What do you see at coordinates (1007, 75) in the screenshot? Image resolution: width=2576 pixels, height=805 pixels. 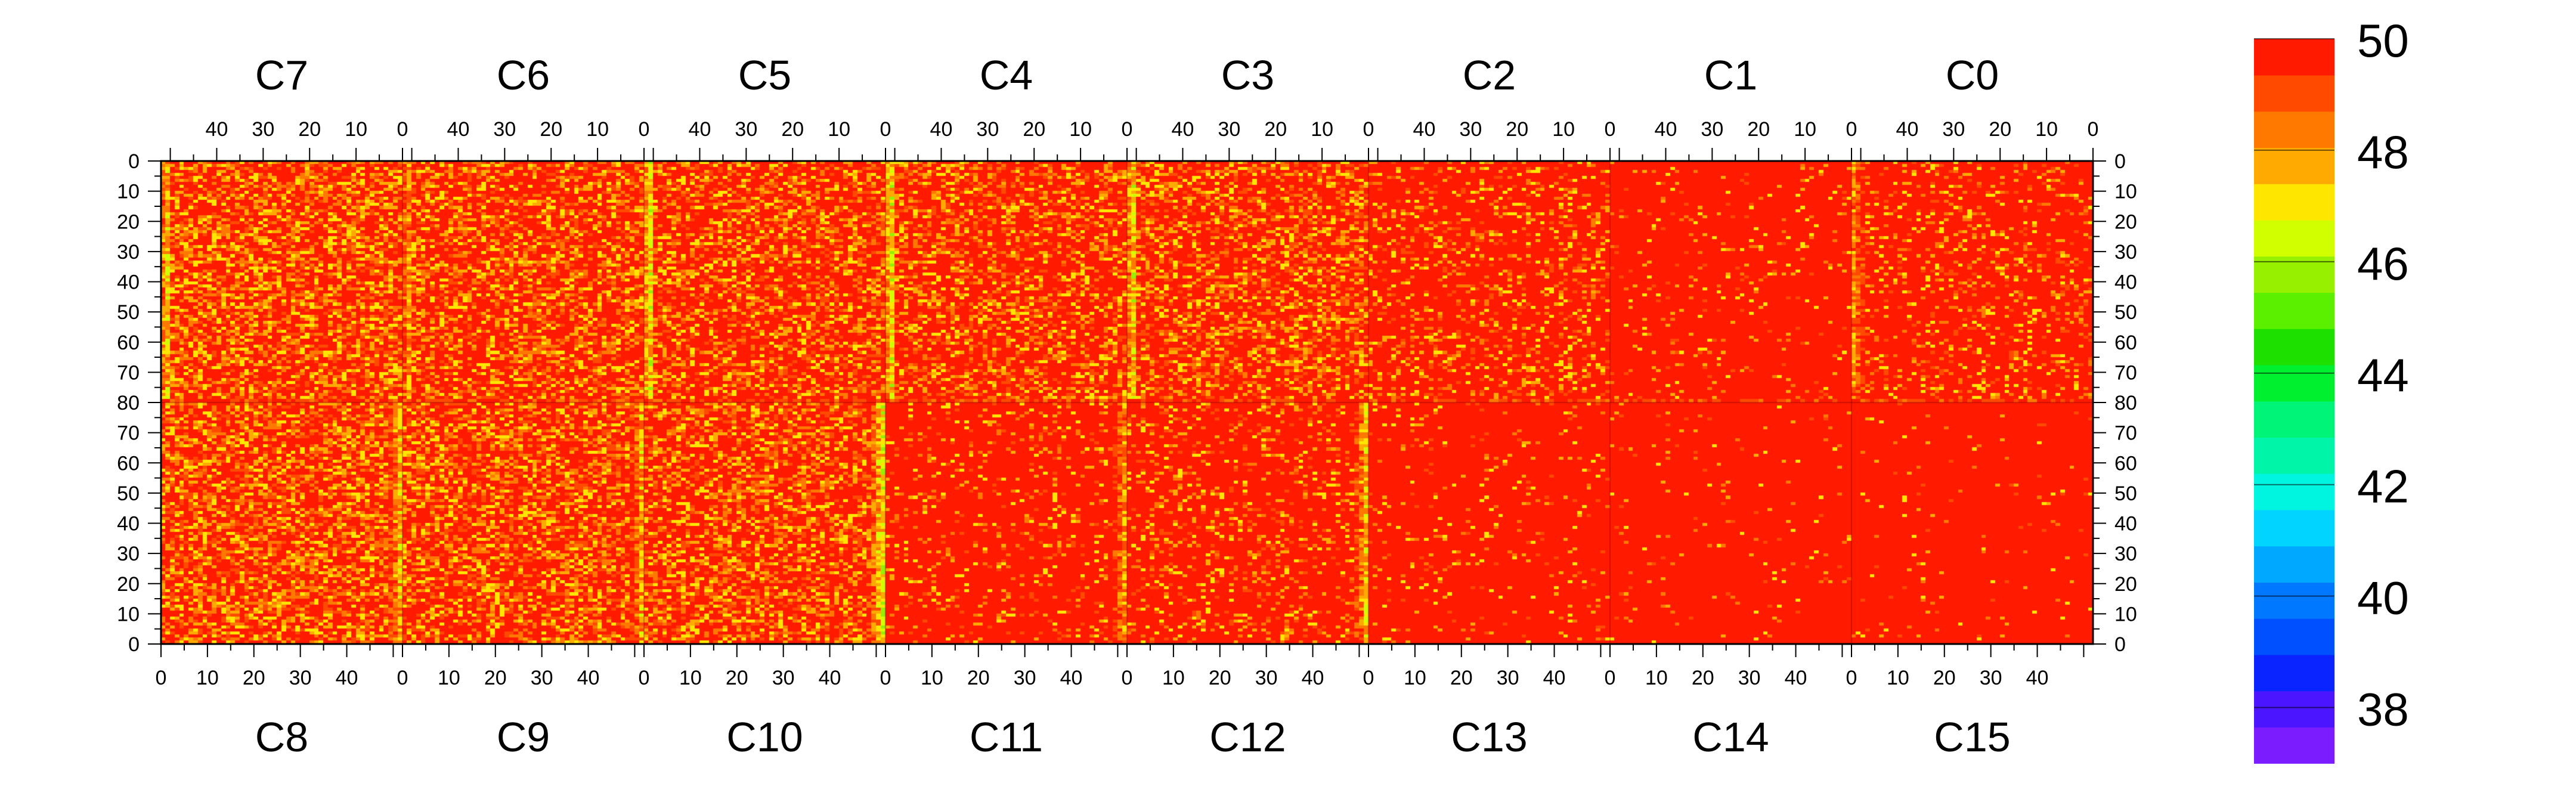 I see `top-chip-label: C4` at bounding box center [1007, 75].